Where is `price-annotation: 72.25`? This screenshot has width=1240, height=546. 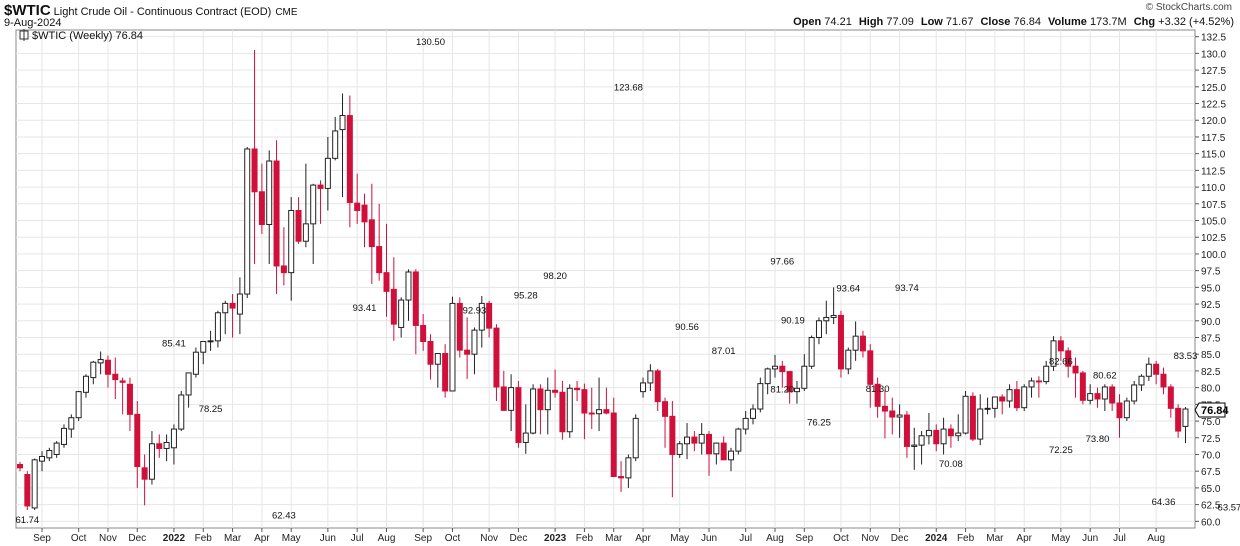
price-annotation: 72.25 is located at coordinates (1061, 450).